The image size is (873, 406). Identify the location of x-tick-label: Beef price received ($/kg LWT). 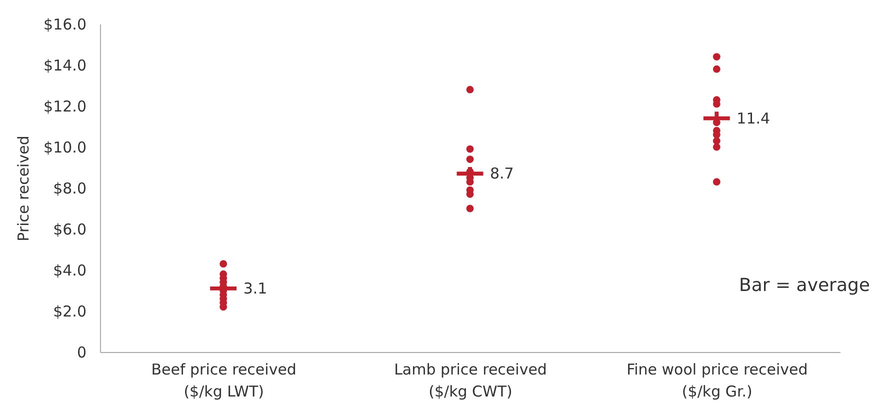
(223, 380).